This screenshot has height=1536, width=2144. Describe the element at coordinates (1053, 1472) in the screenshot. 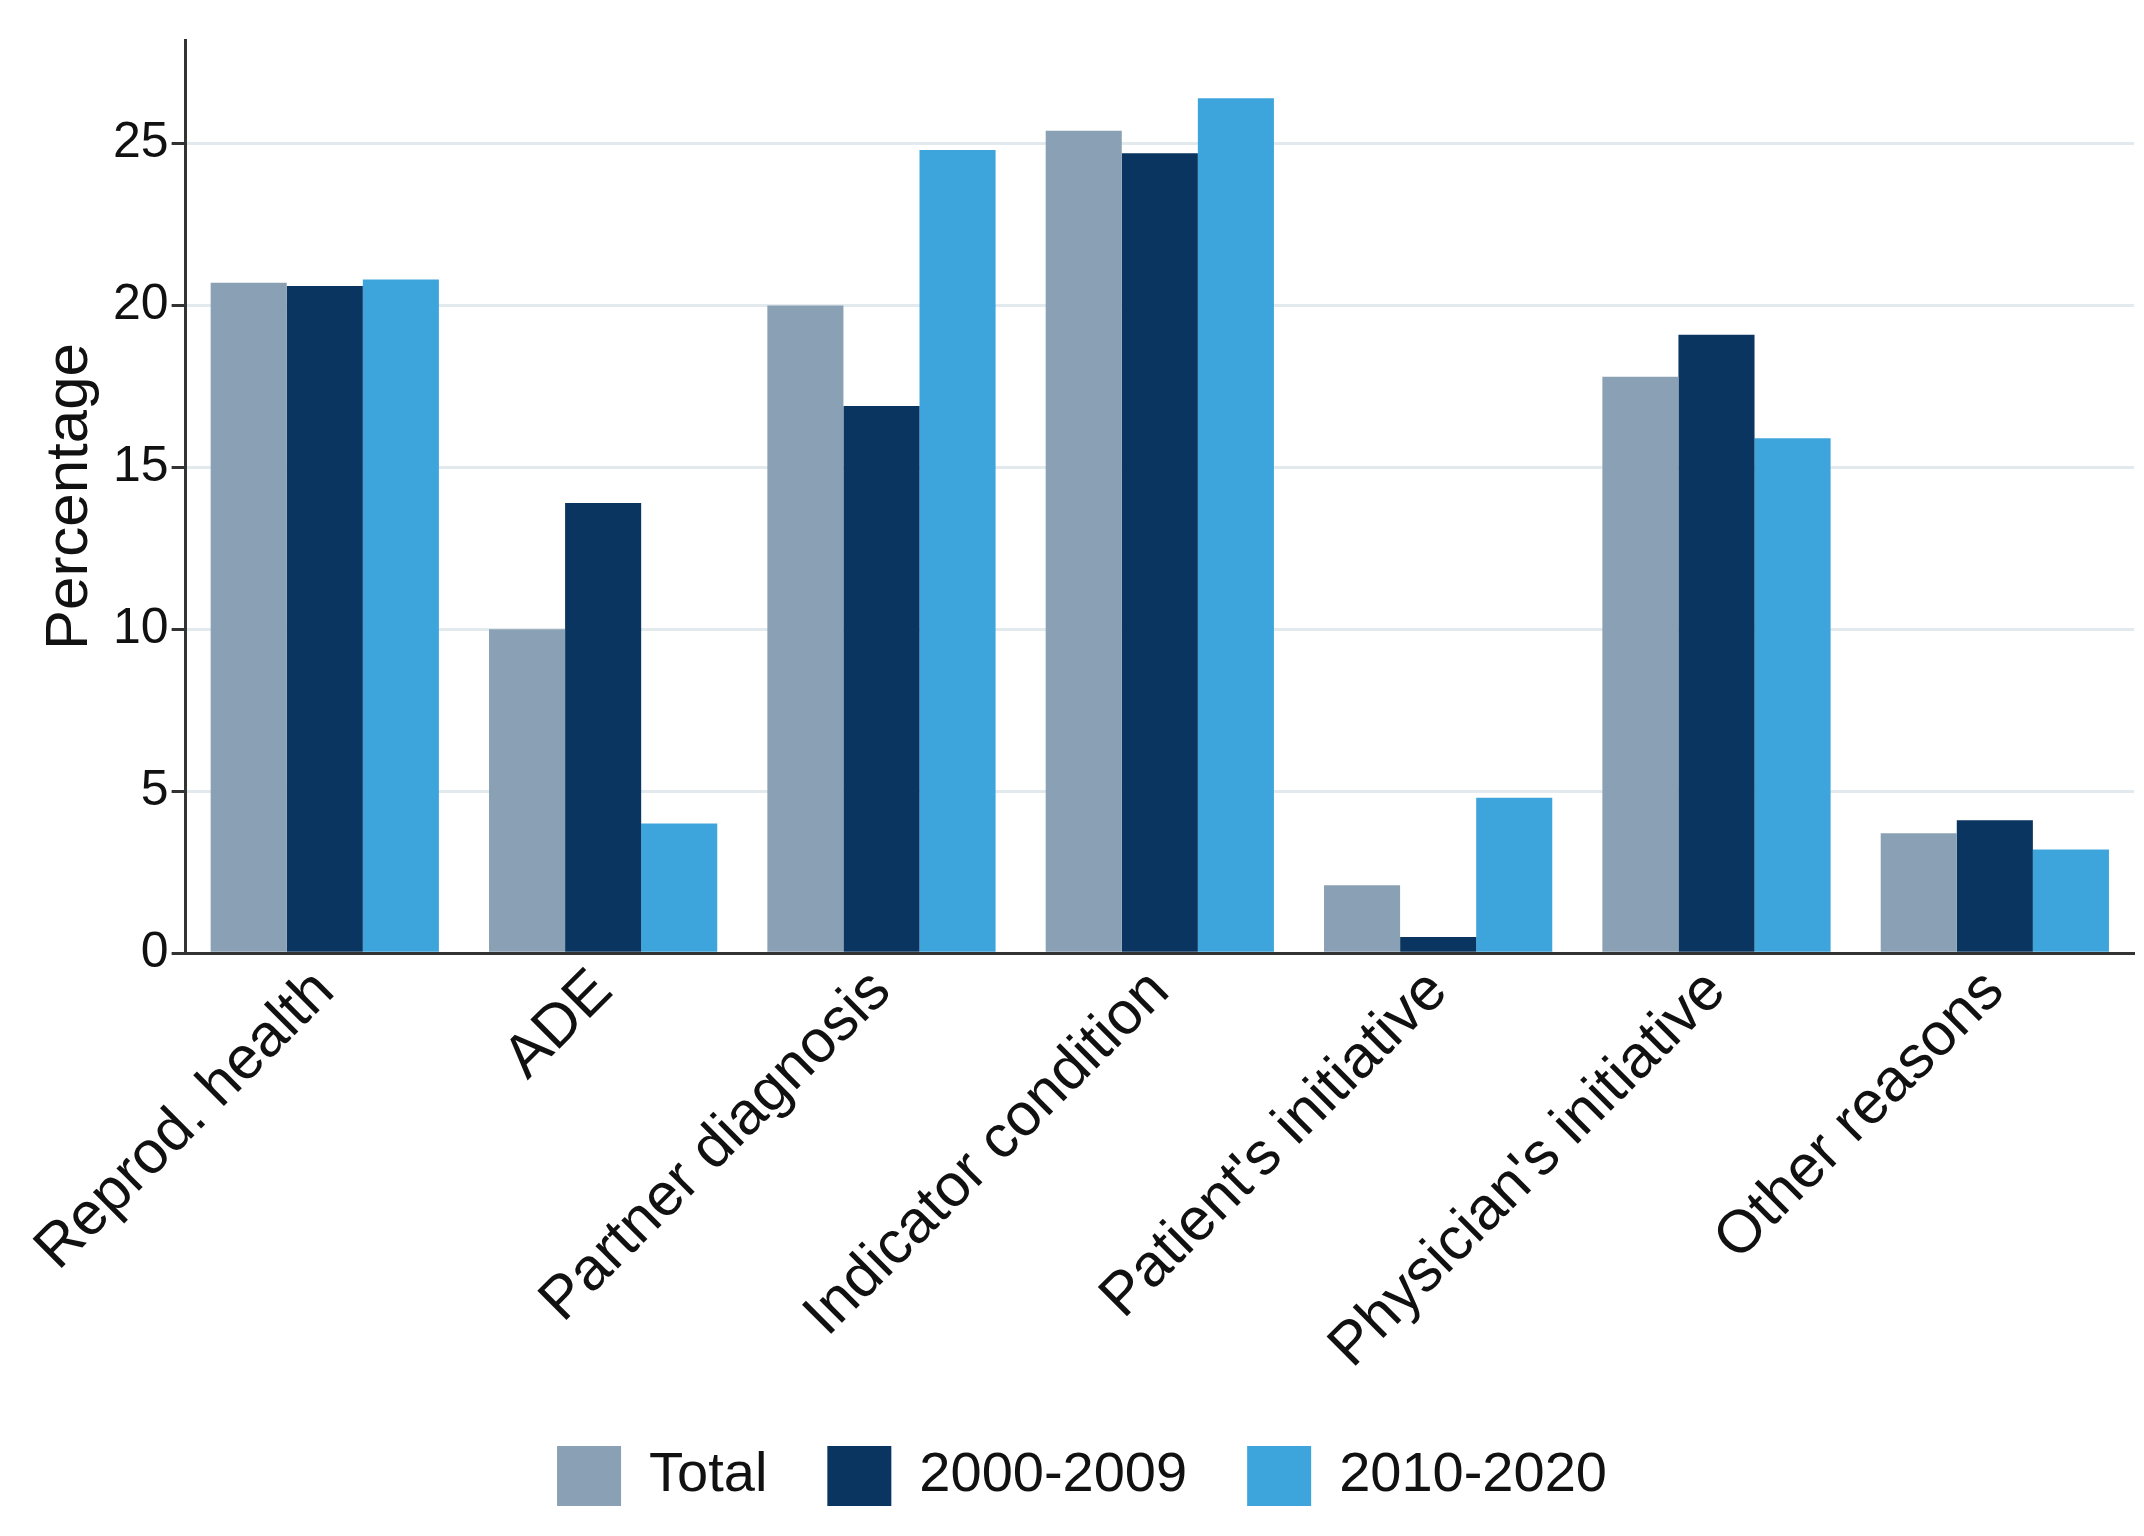

I see `legend-label: 2000-2009` at that location.